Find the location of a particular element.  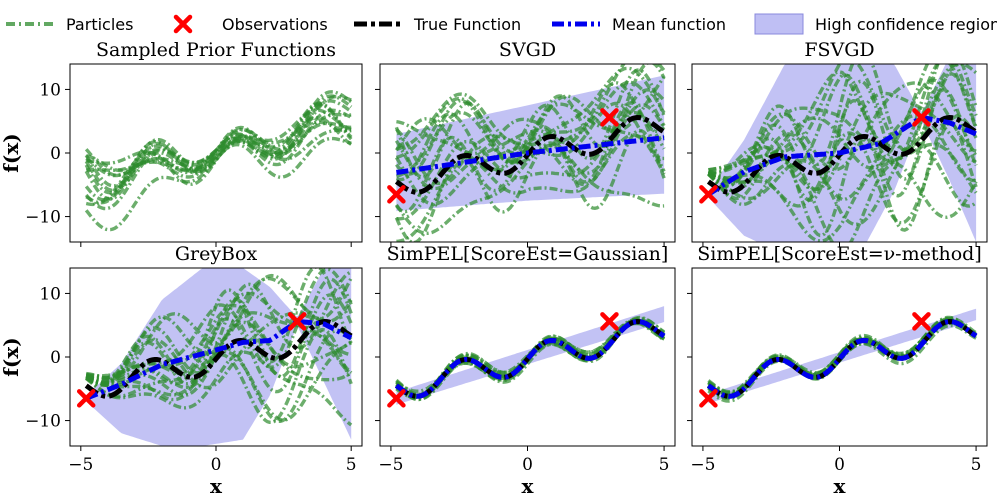

true-function-line is located at coordinates (530, 154).